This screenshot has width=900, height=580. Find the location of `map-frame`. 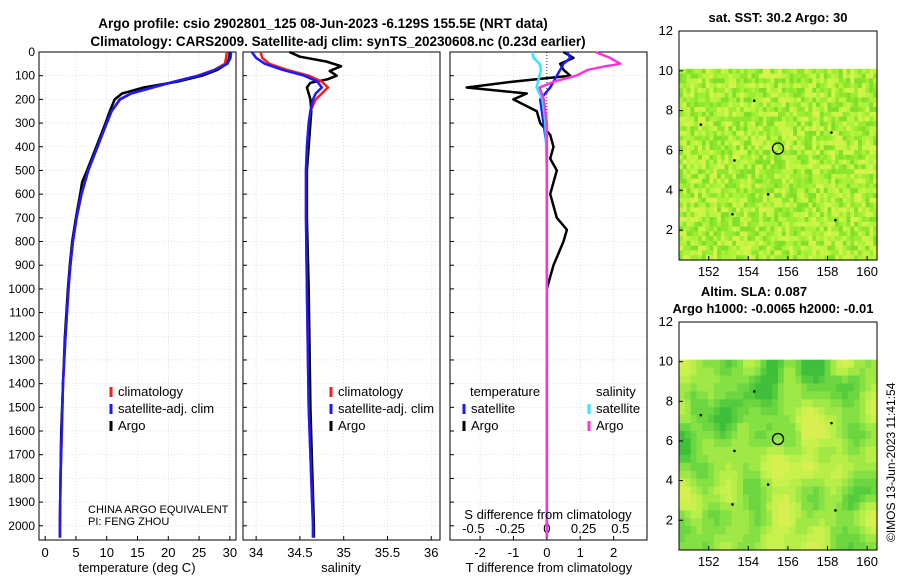

map-frame is located at coordinates (778, 145).